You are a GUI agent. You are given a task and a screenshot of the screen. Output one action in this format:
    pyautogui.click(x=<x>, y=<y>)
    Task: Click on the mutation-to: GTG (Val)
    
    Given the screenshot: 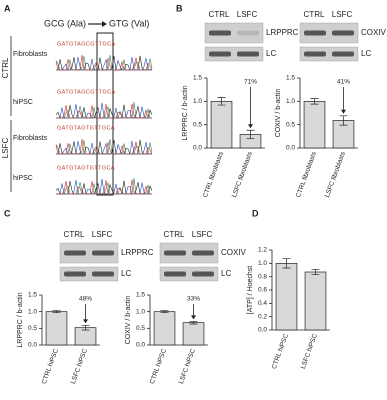 What is the action you would take?
    pyautogui.click(x=129, y=23)
    